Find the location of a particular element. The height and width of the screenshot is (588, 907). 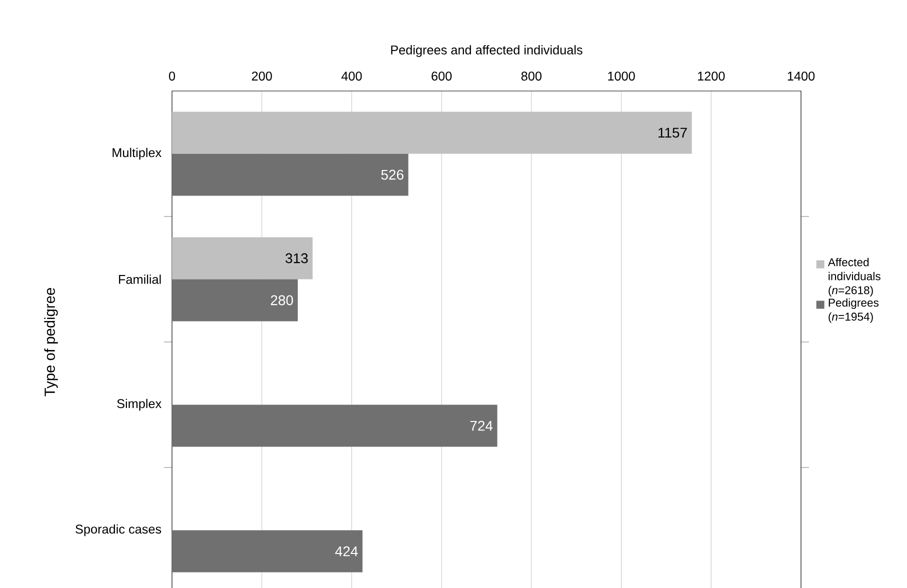

y-tick-label: Multiplex is located at coordinates (137, 154).